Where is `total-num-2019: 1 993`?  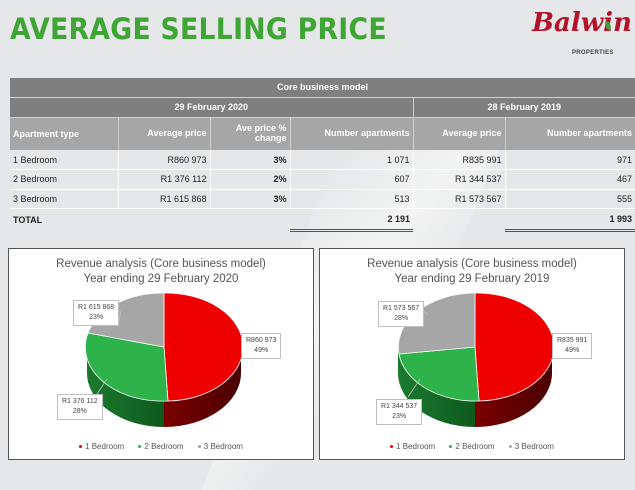
total-num-2019: 1 993 is located at coordinates (570, 220).